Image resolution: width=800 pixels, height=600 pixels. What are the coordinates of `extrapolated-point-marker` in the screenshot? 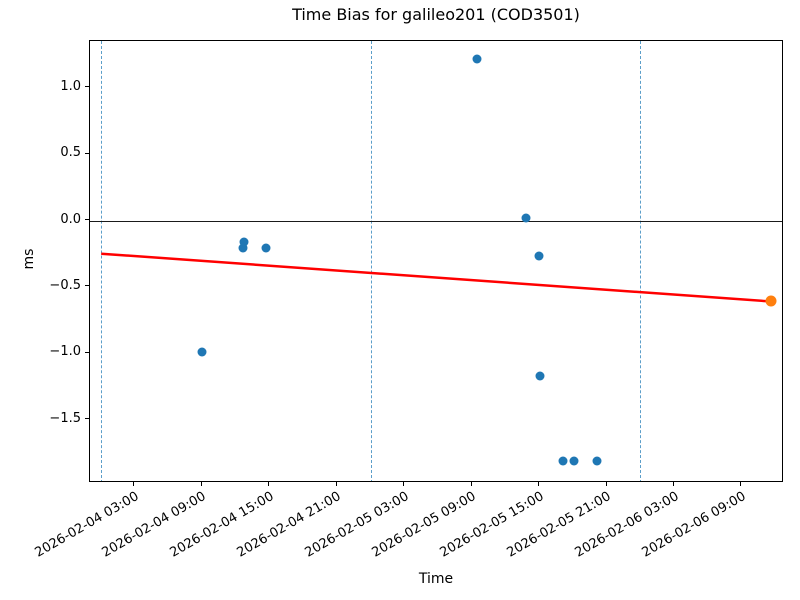 It's located at (771, 301).